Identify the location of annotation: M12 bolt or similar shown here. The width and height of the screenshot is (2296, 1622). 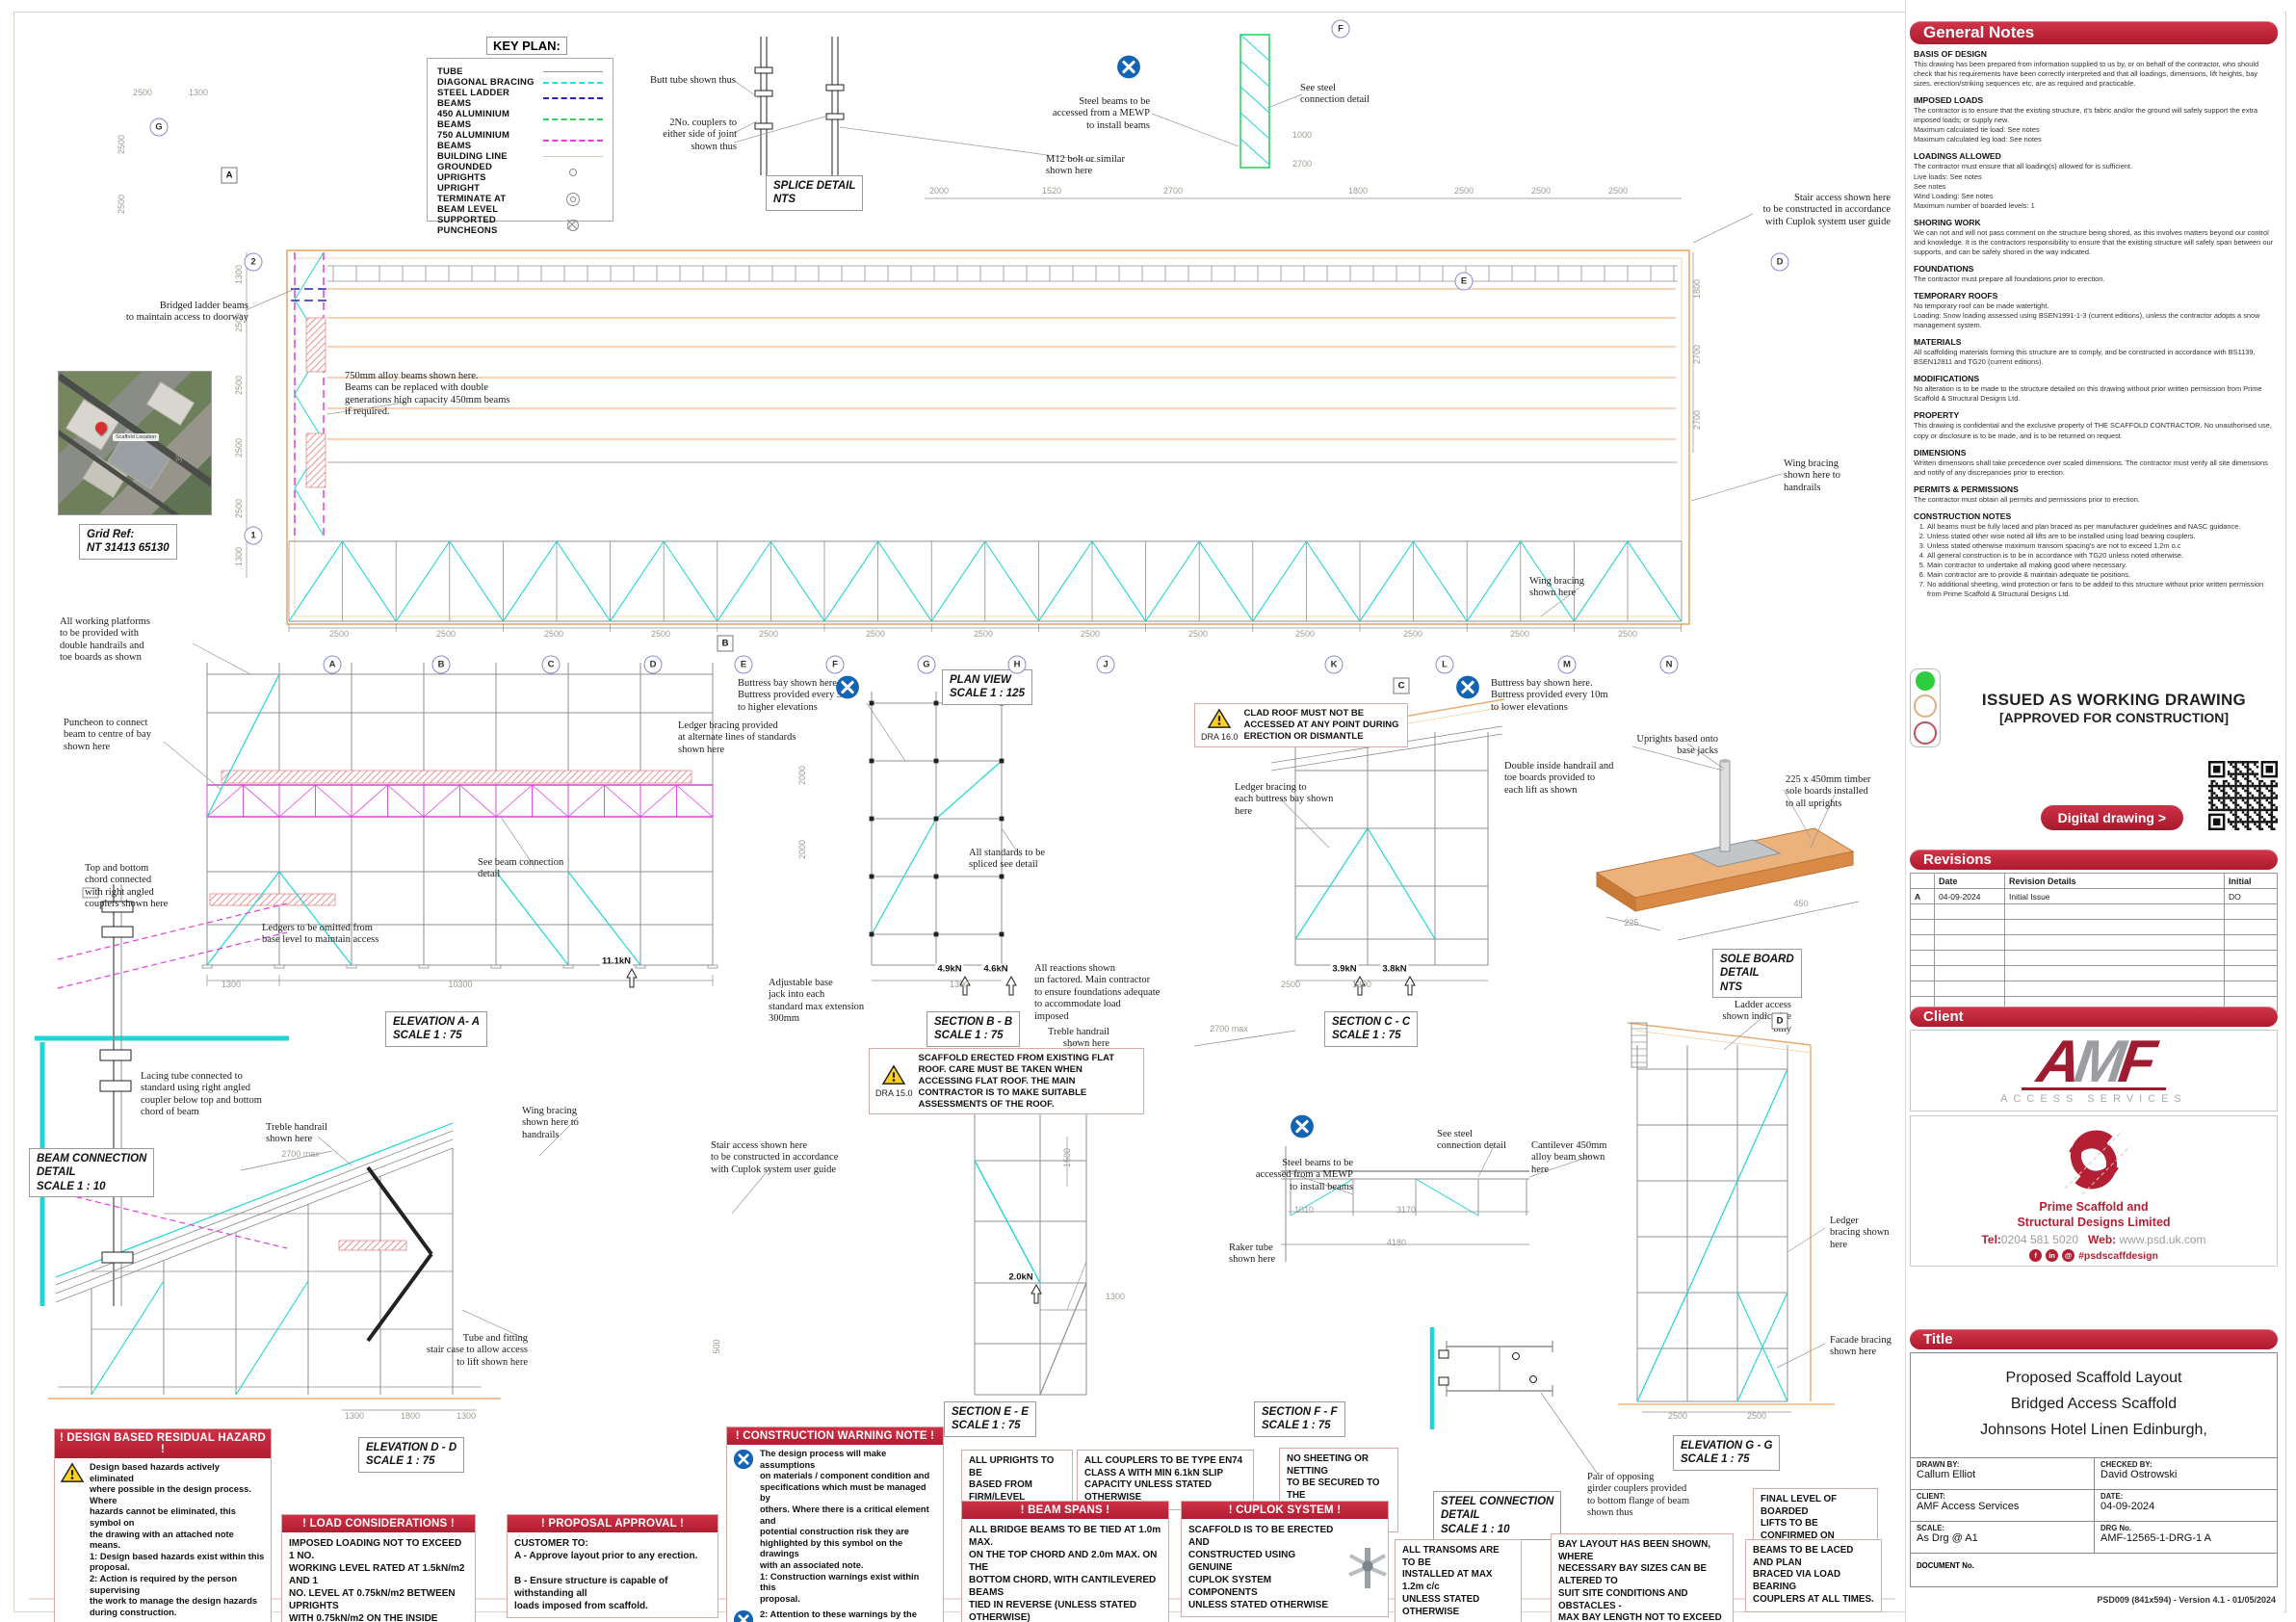
(1085, 165).